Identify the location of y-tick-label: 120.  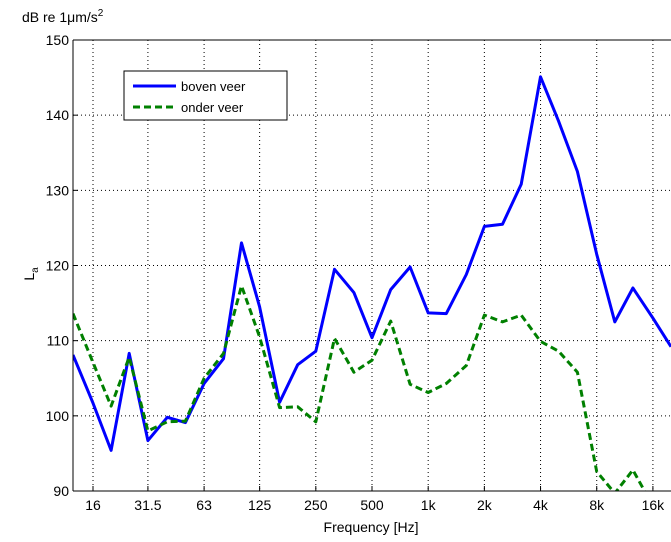
(58, 266).